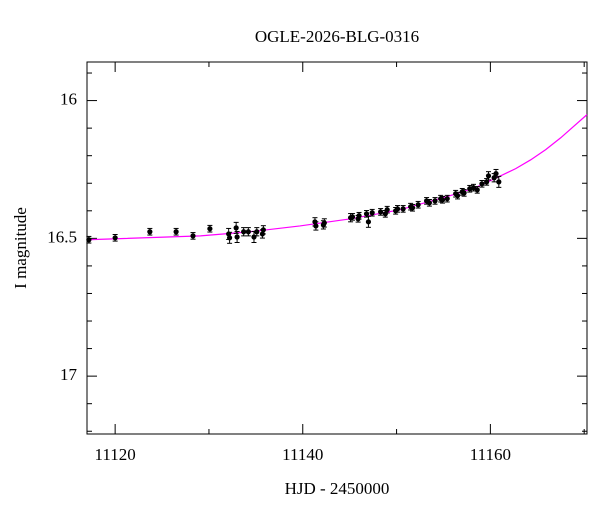 The image size is (600, 512). What do you see at coordinates (337, 36) in the screenshot?
I see `chart-title: OGLE-2026-BLG-0316` at bounding box center [337, 36].